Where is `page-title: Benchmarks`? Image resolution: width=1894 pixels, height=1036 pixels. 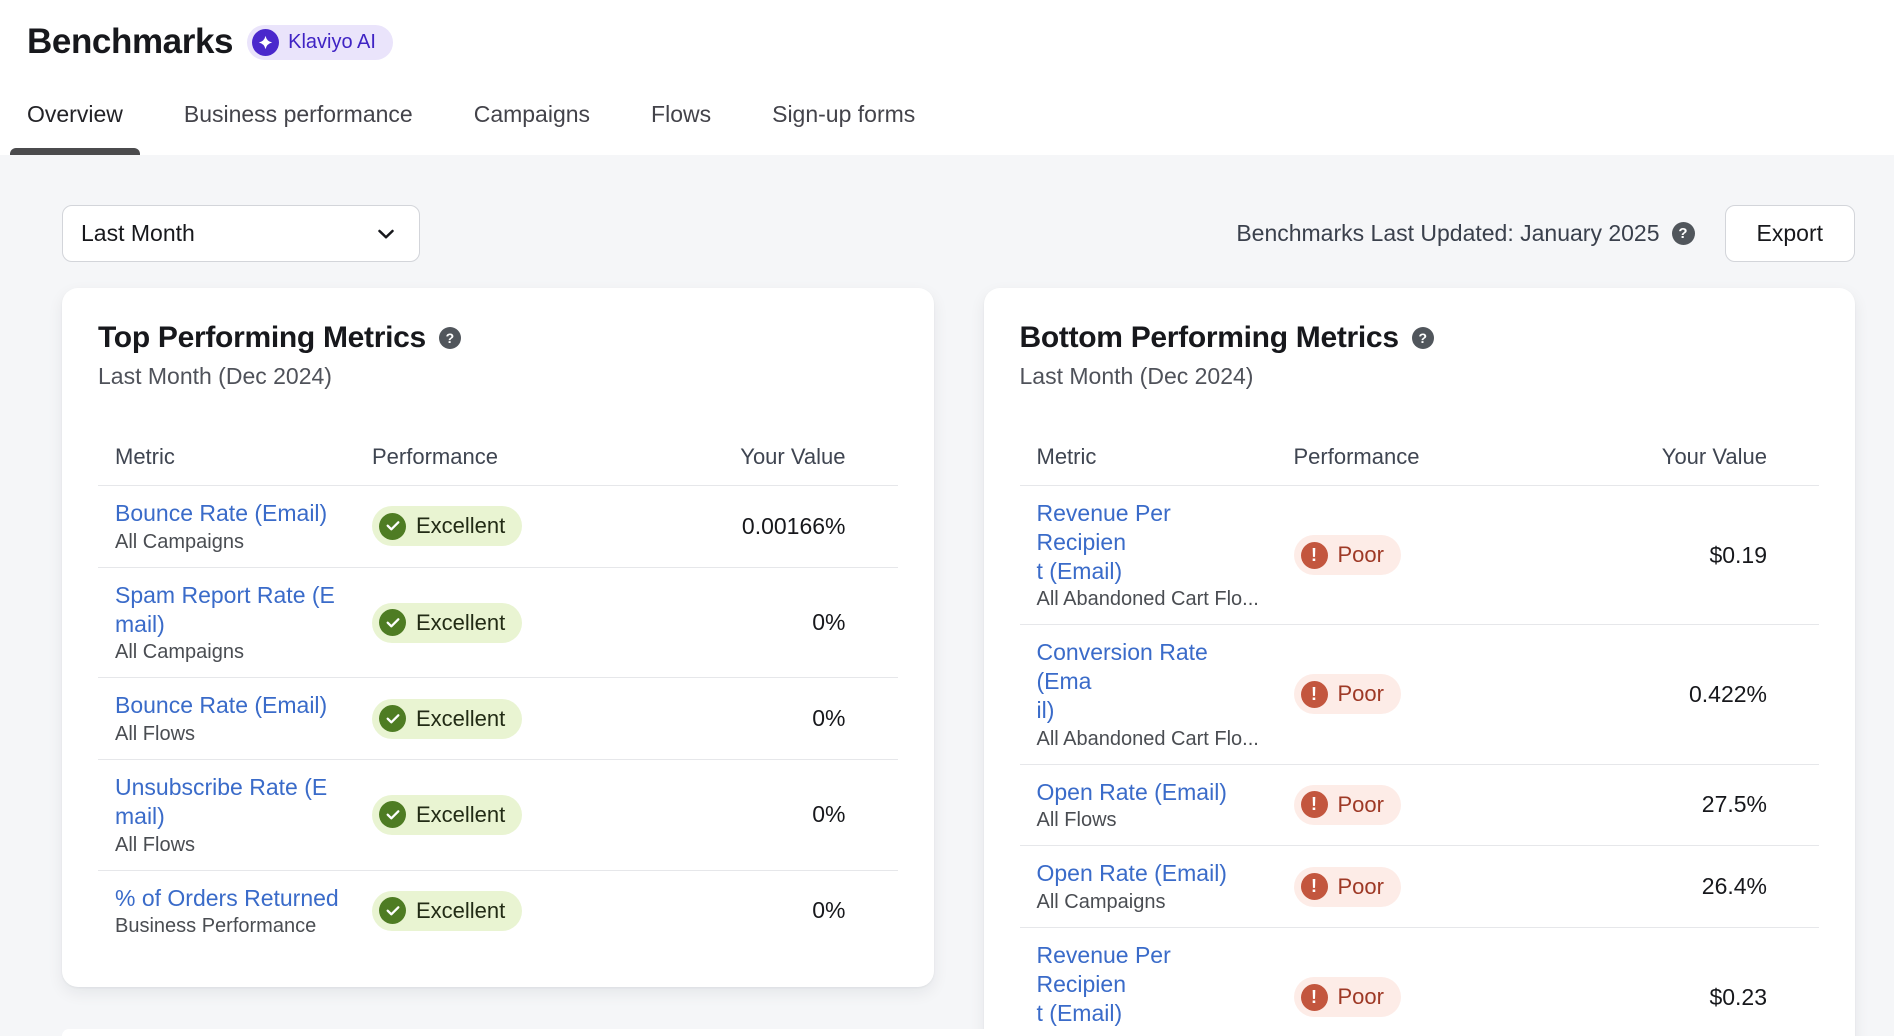 page-title: Benchmarks is located at coordinates (130, 41).